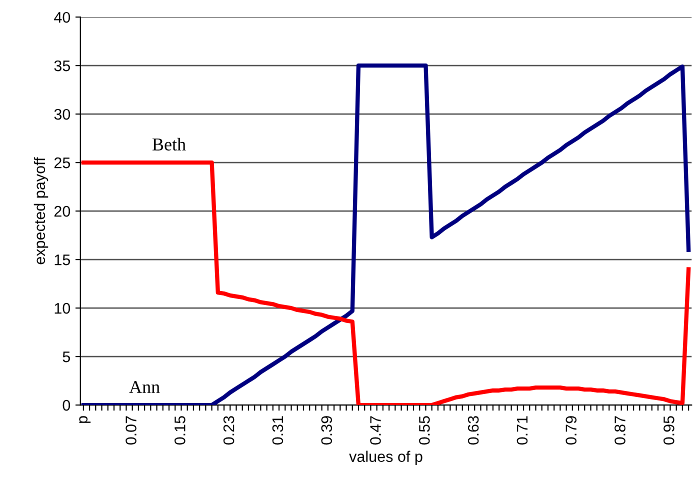 The image size is (693, 488). I want to click on x-tick-label: 0.71, so click(522, 430).